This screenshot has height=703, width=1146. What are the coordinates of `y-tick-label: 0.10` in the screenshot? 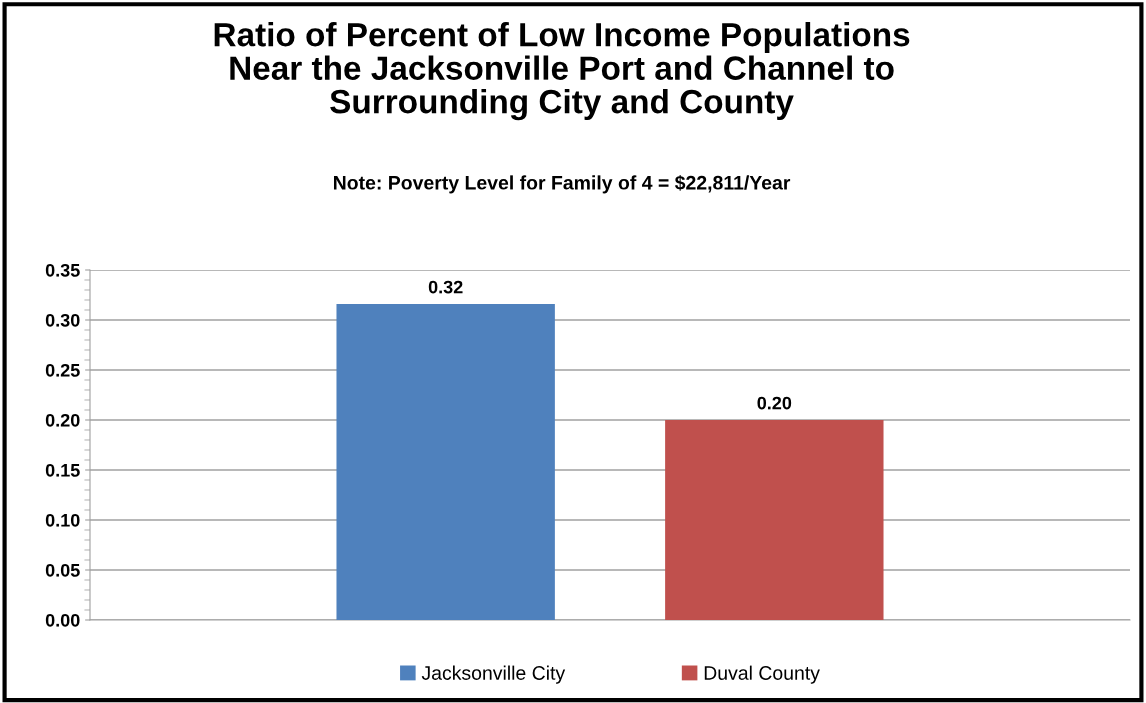 It's located at (62, 520).